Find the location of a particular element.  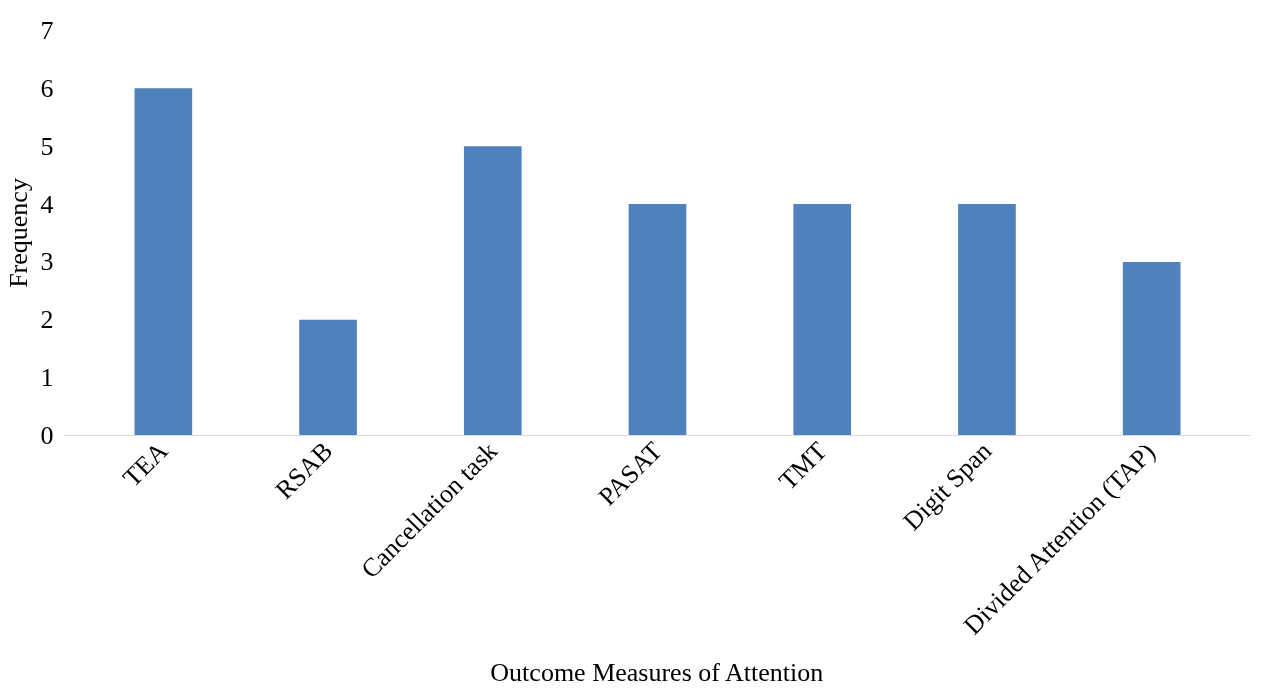

x-axis-title: Outcome Measures of Attention is located at coordinates (657, 673).